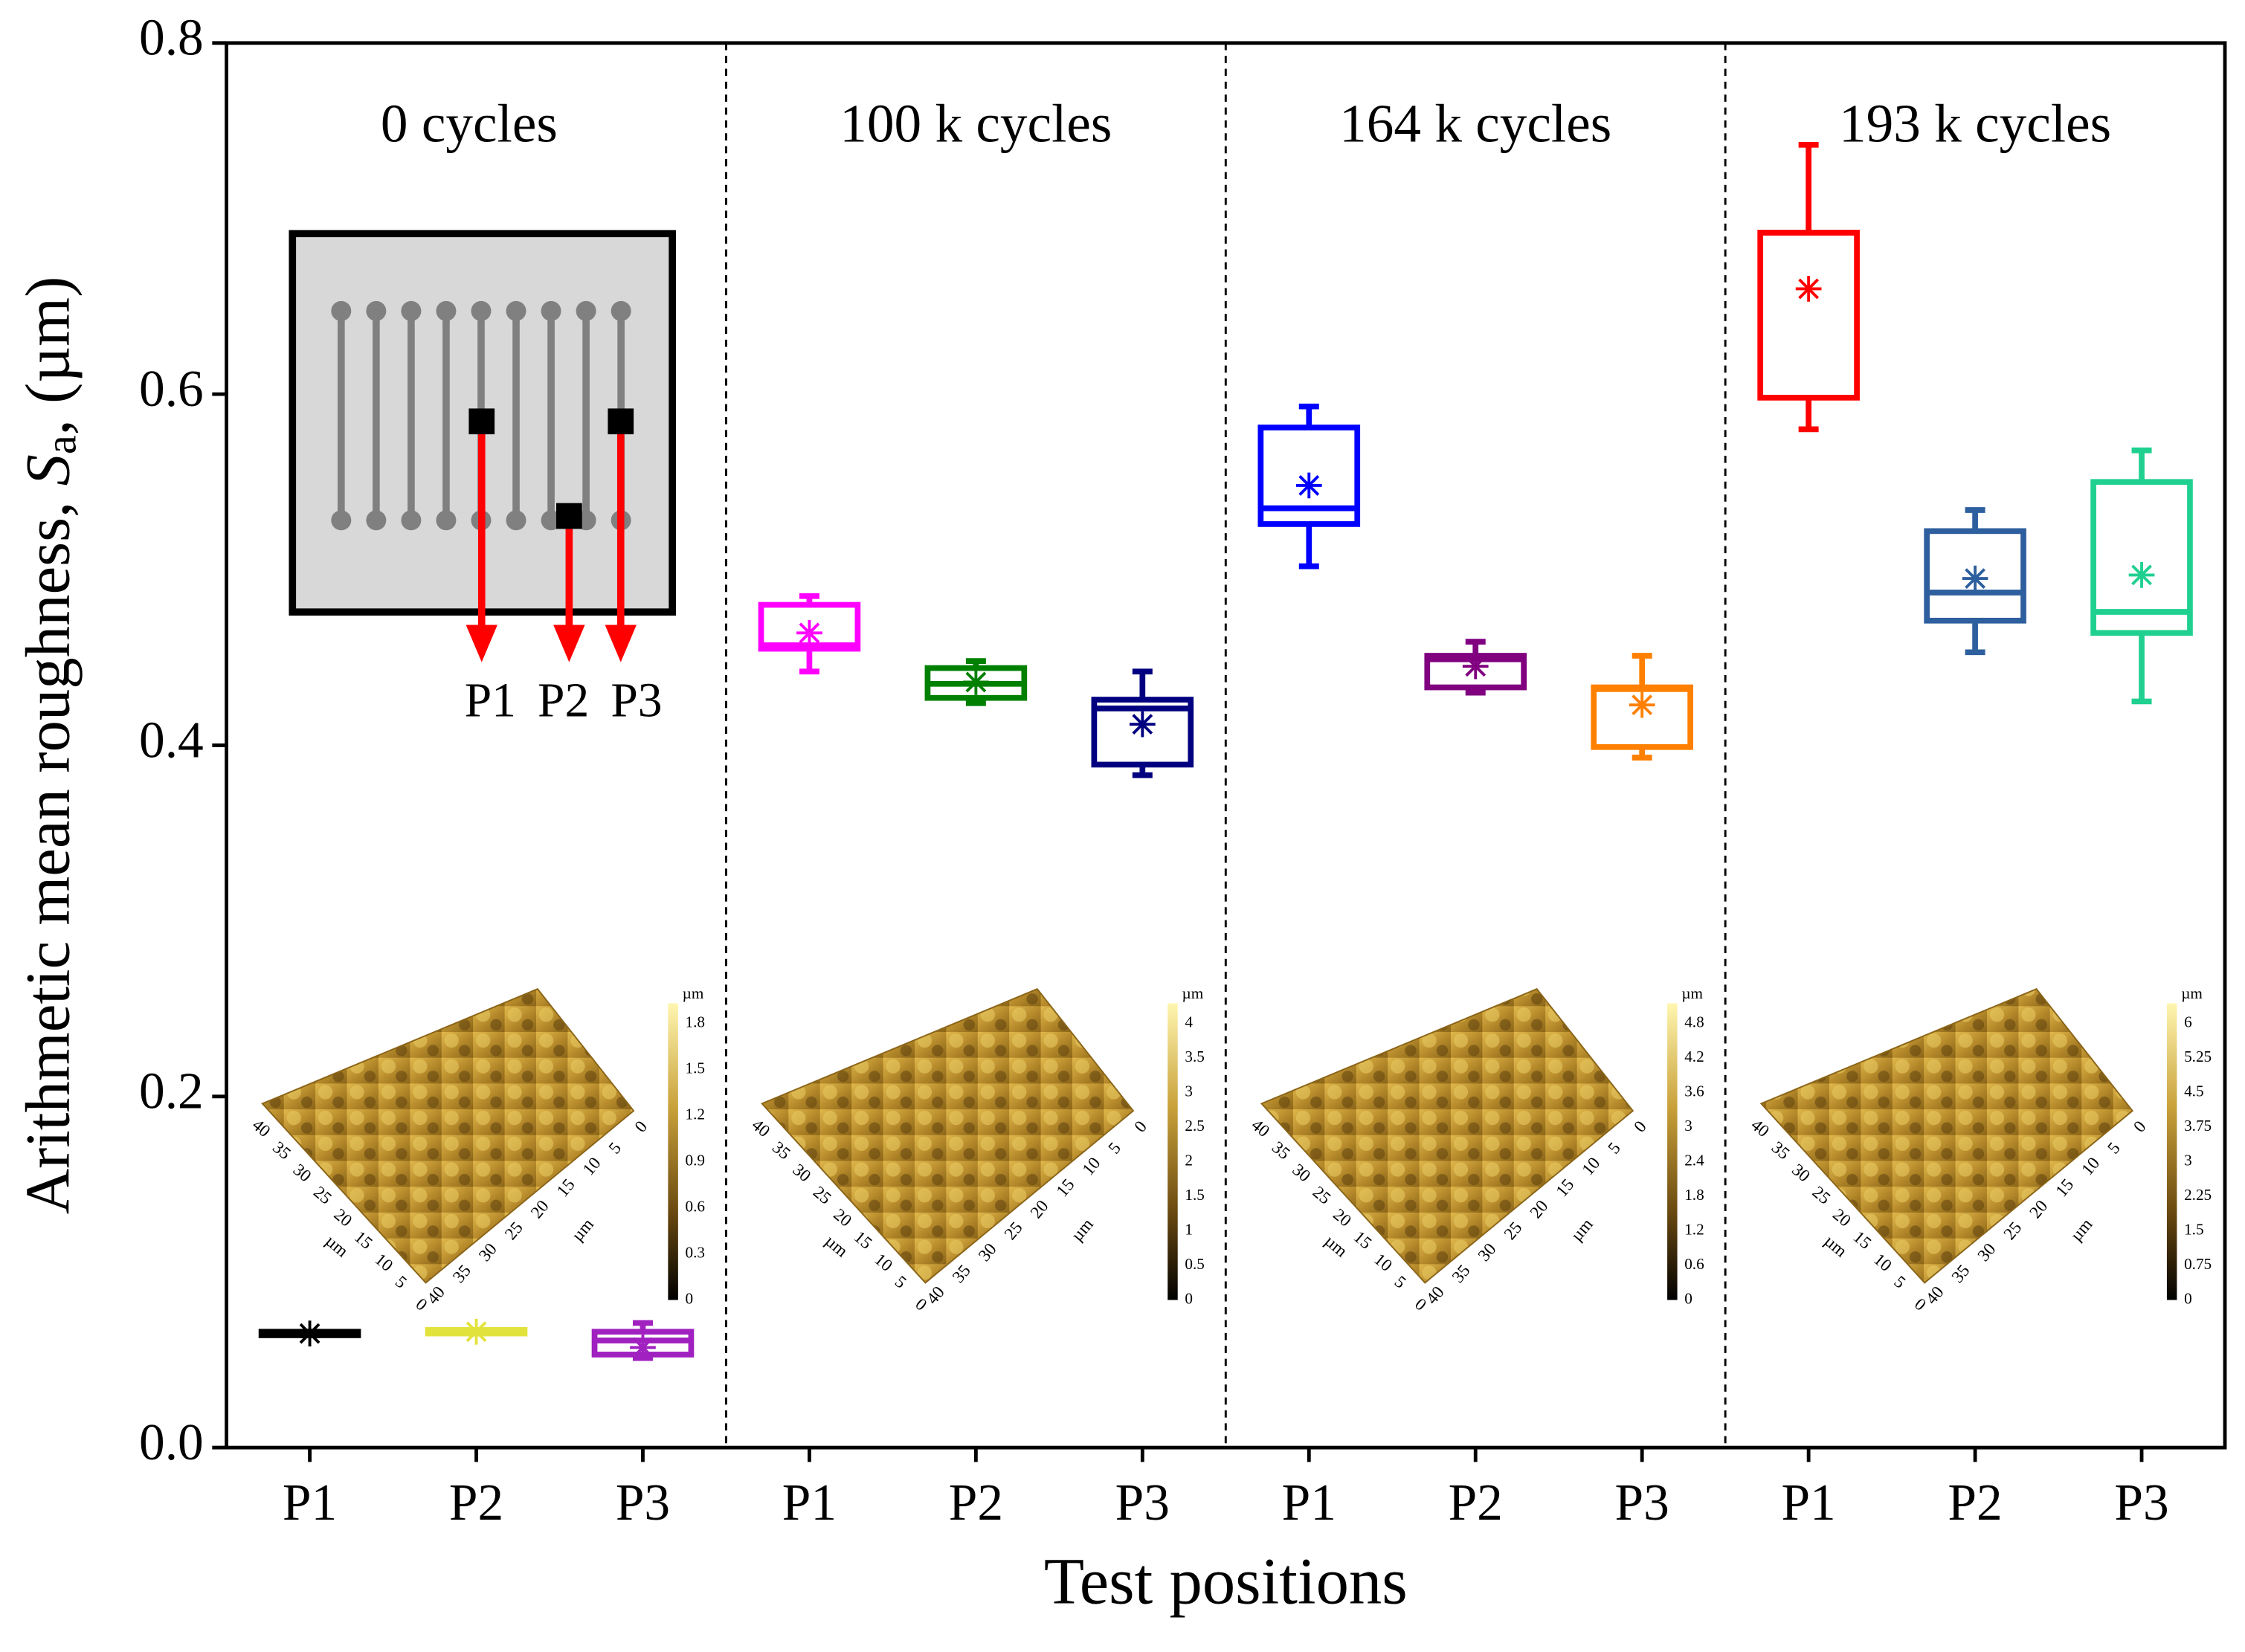 The image size is (2245, 1652). What do you see at coordinates (962, 1273) in the screenshot?
I see `afm-x-tick-label: 35` at bounding box center [962, 1273].